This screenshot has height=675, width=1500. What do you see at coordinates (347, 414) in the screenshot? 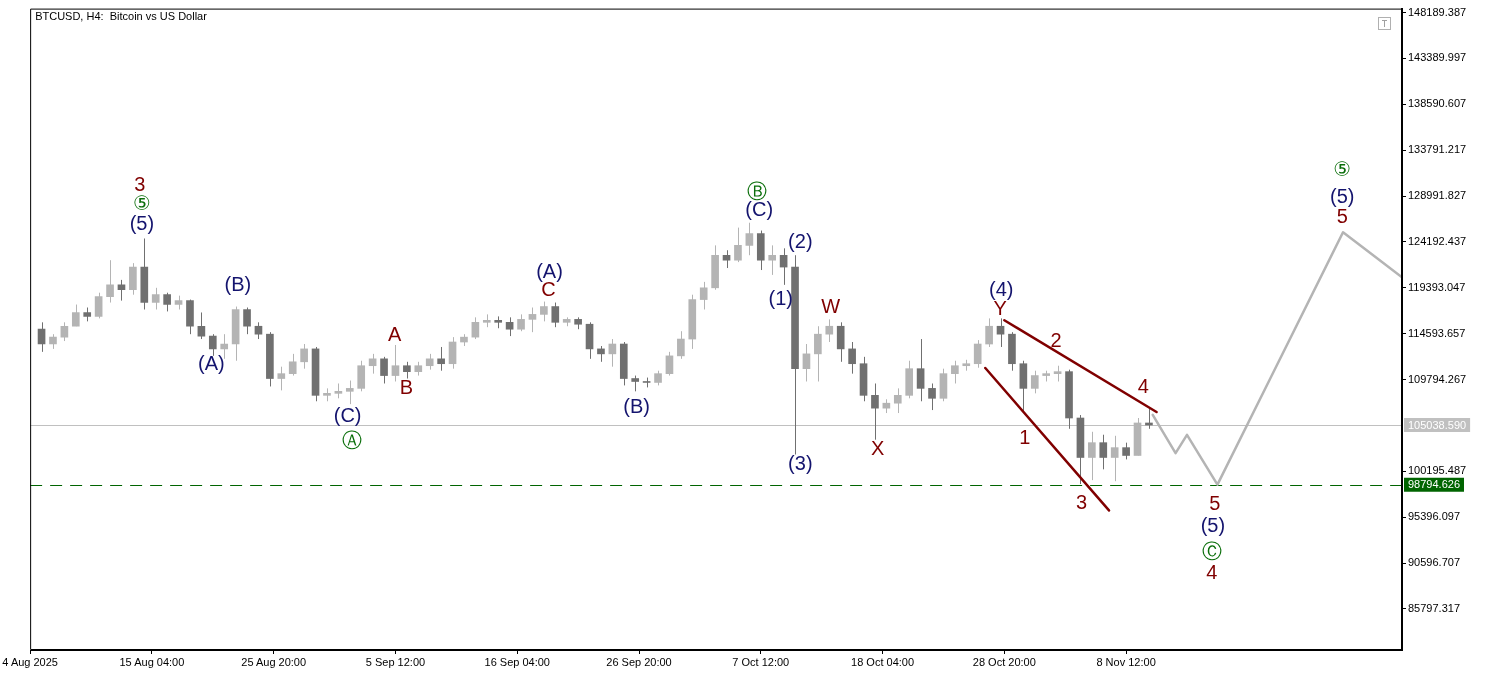
I see `annotation: (C)` at bounding box center [347, 414].